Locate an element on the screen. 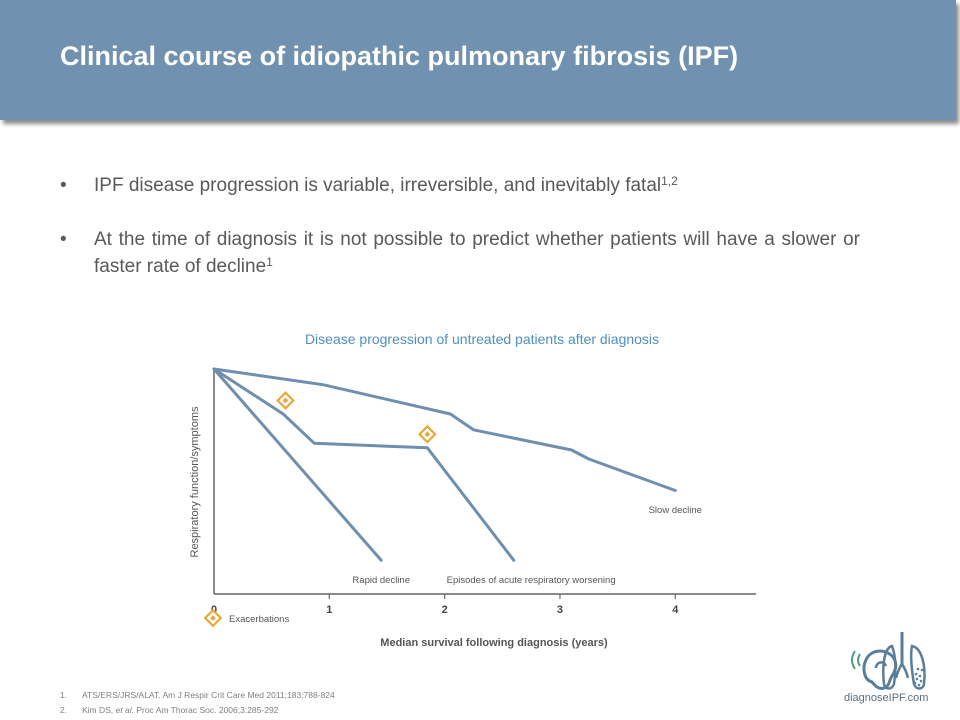 The width and height of the screenshot is (960, 720). logo-text: diagnoseIPF.com is located at coordinates (886, 698).